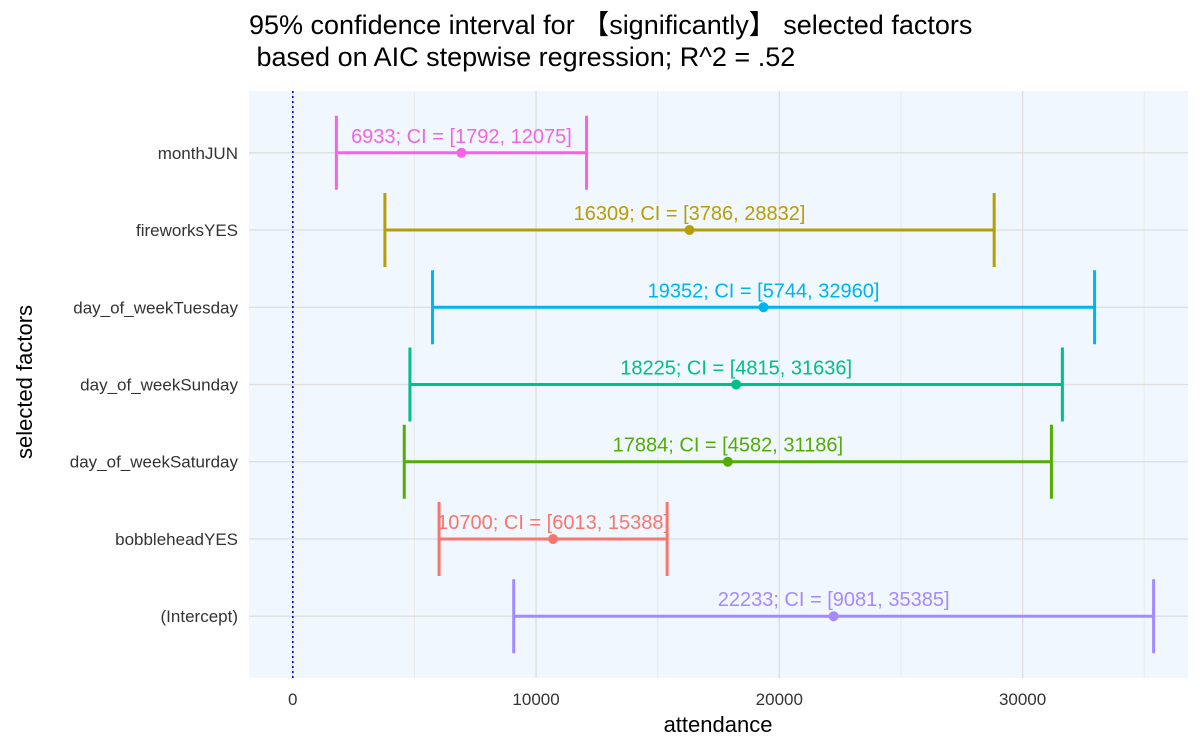 This screenshot has width=1200, height=750. I want to click on x-axis-title: attendance, so click(718, 724).